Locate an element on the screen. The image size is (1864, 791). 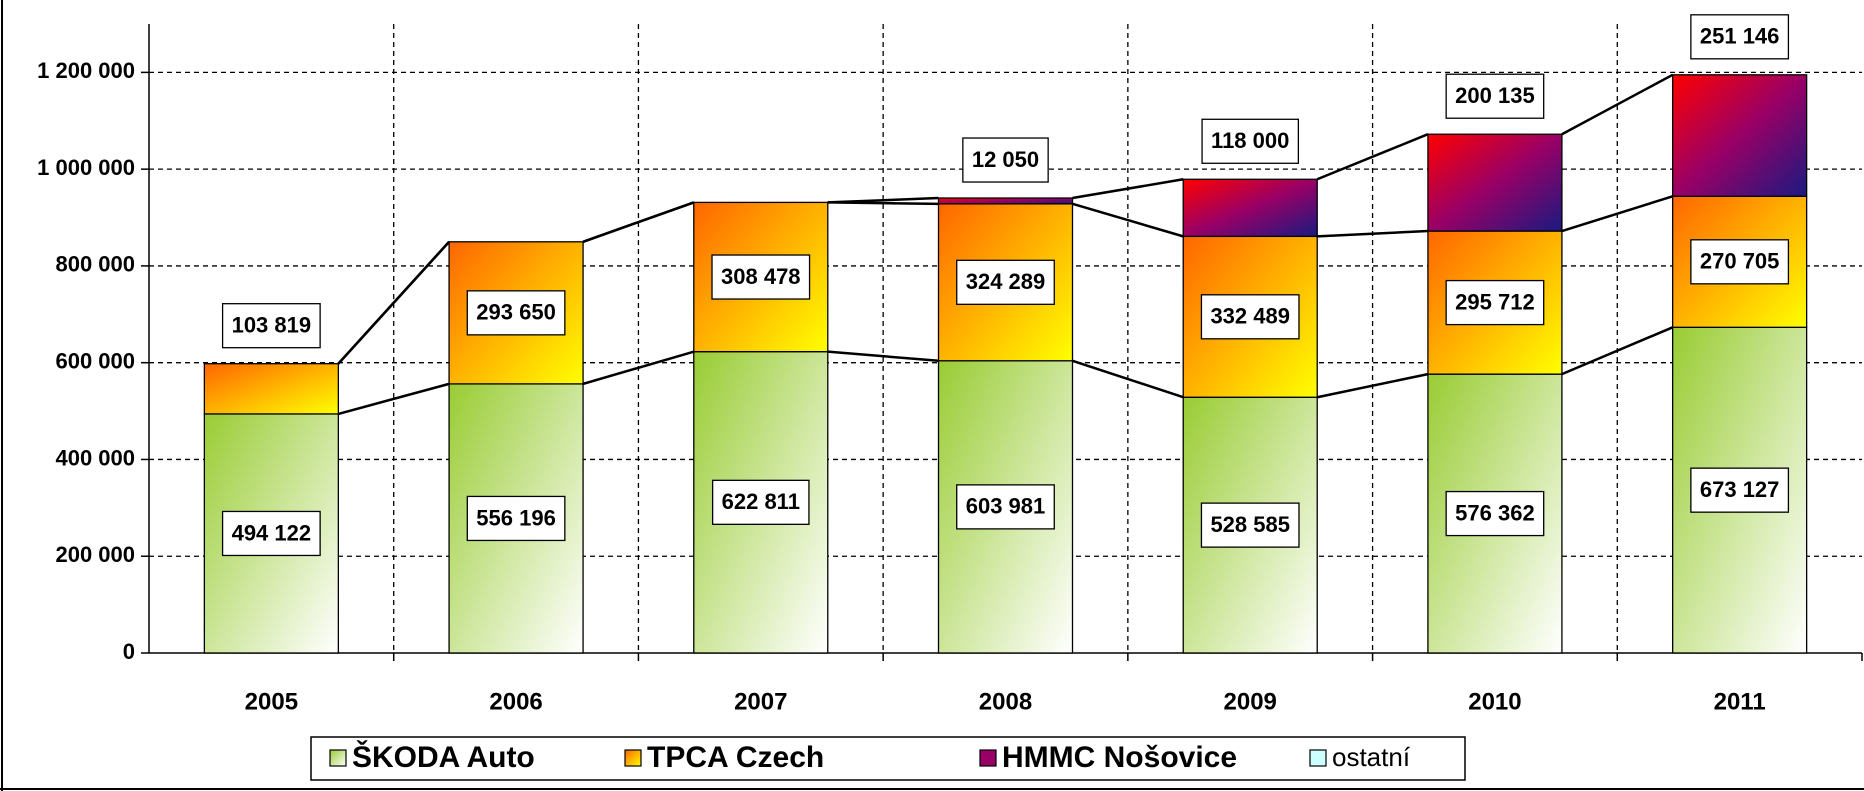
x-tick-label: 2007 is located at coordinates (760, 701).